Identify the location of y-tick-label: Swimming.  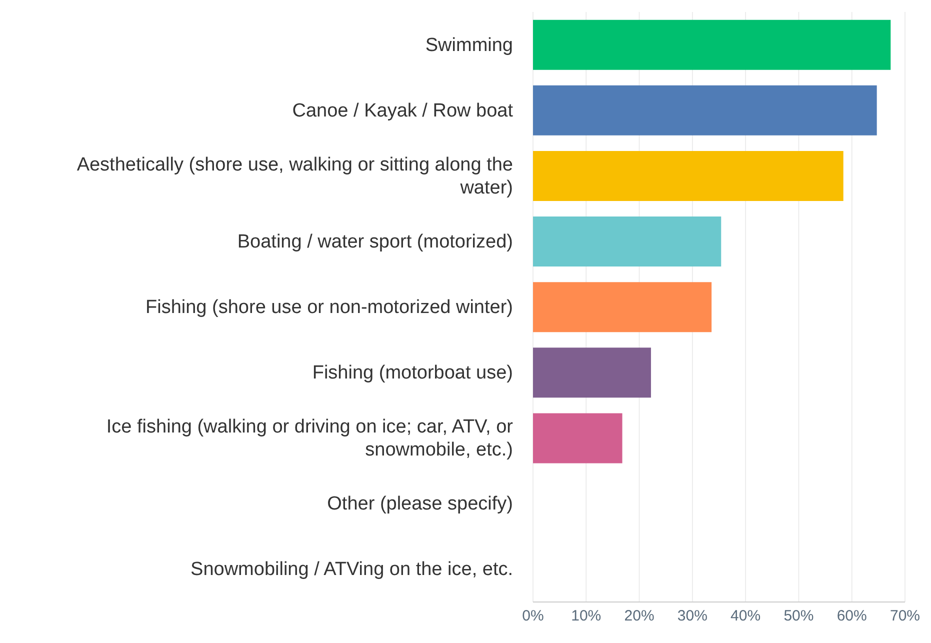
(469, 45).